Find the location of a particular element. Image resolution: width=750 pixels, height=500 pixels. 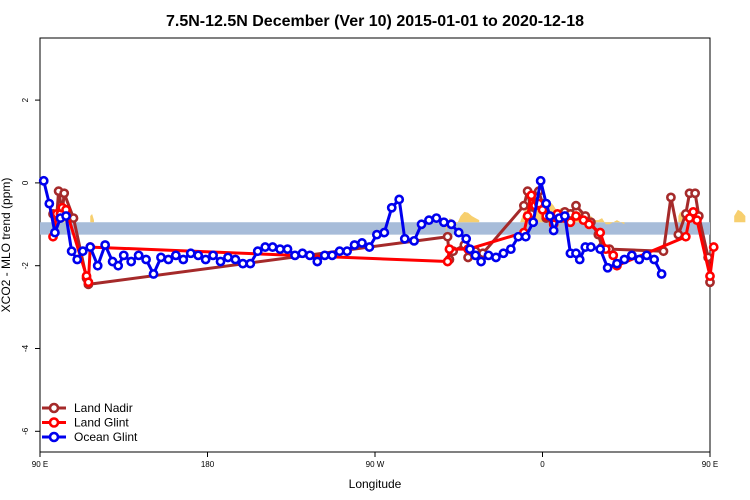

reference-band is located at coordinates (375, 228).